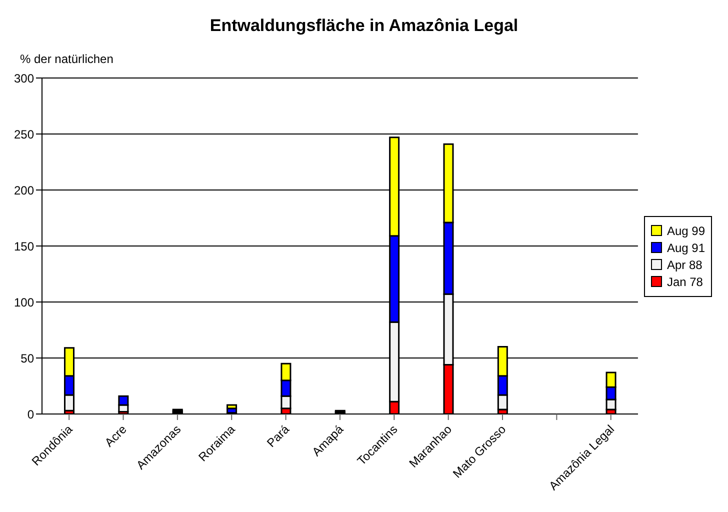 The height and width of the screenshot is (512, 728). What do you see at coordinates (684, 281) in the screenshot?
I see `legend-label: Jan 78` at bounding box center [684, 281].